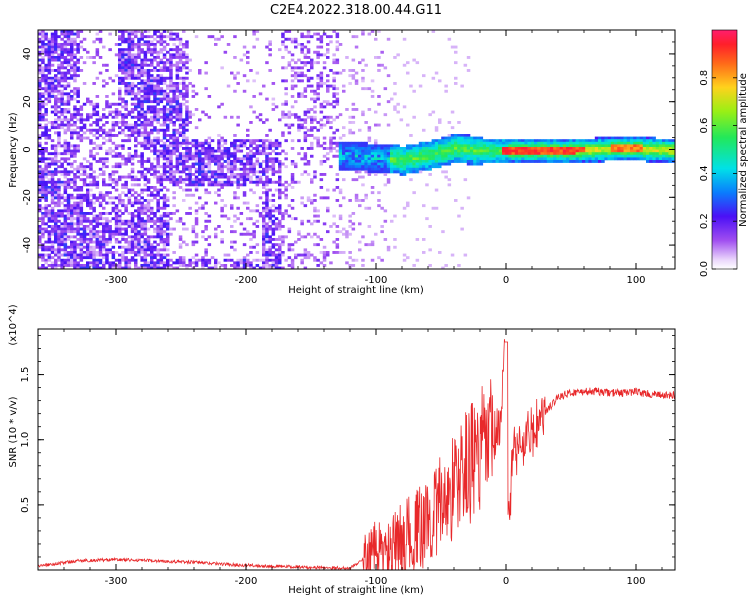  What do you see at coordinates (27, 197) in the screenshot?
I see `spectrogram-y-tick-label: -20` at bounding box center [27, 197].